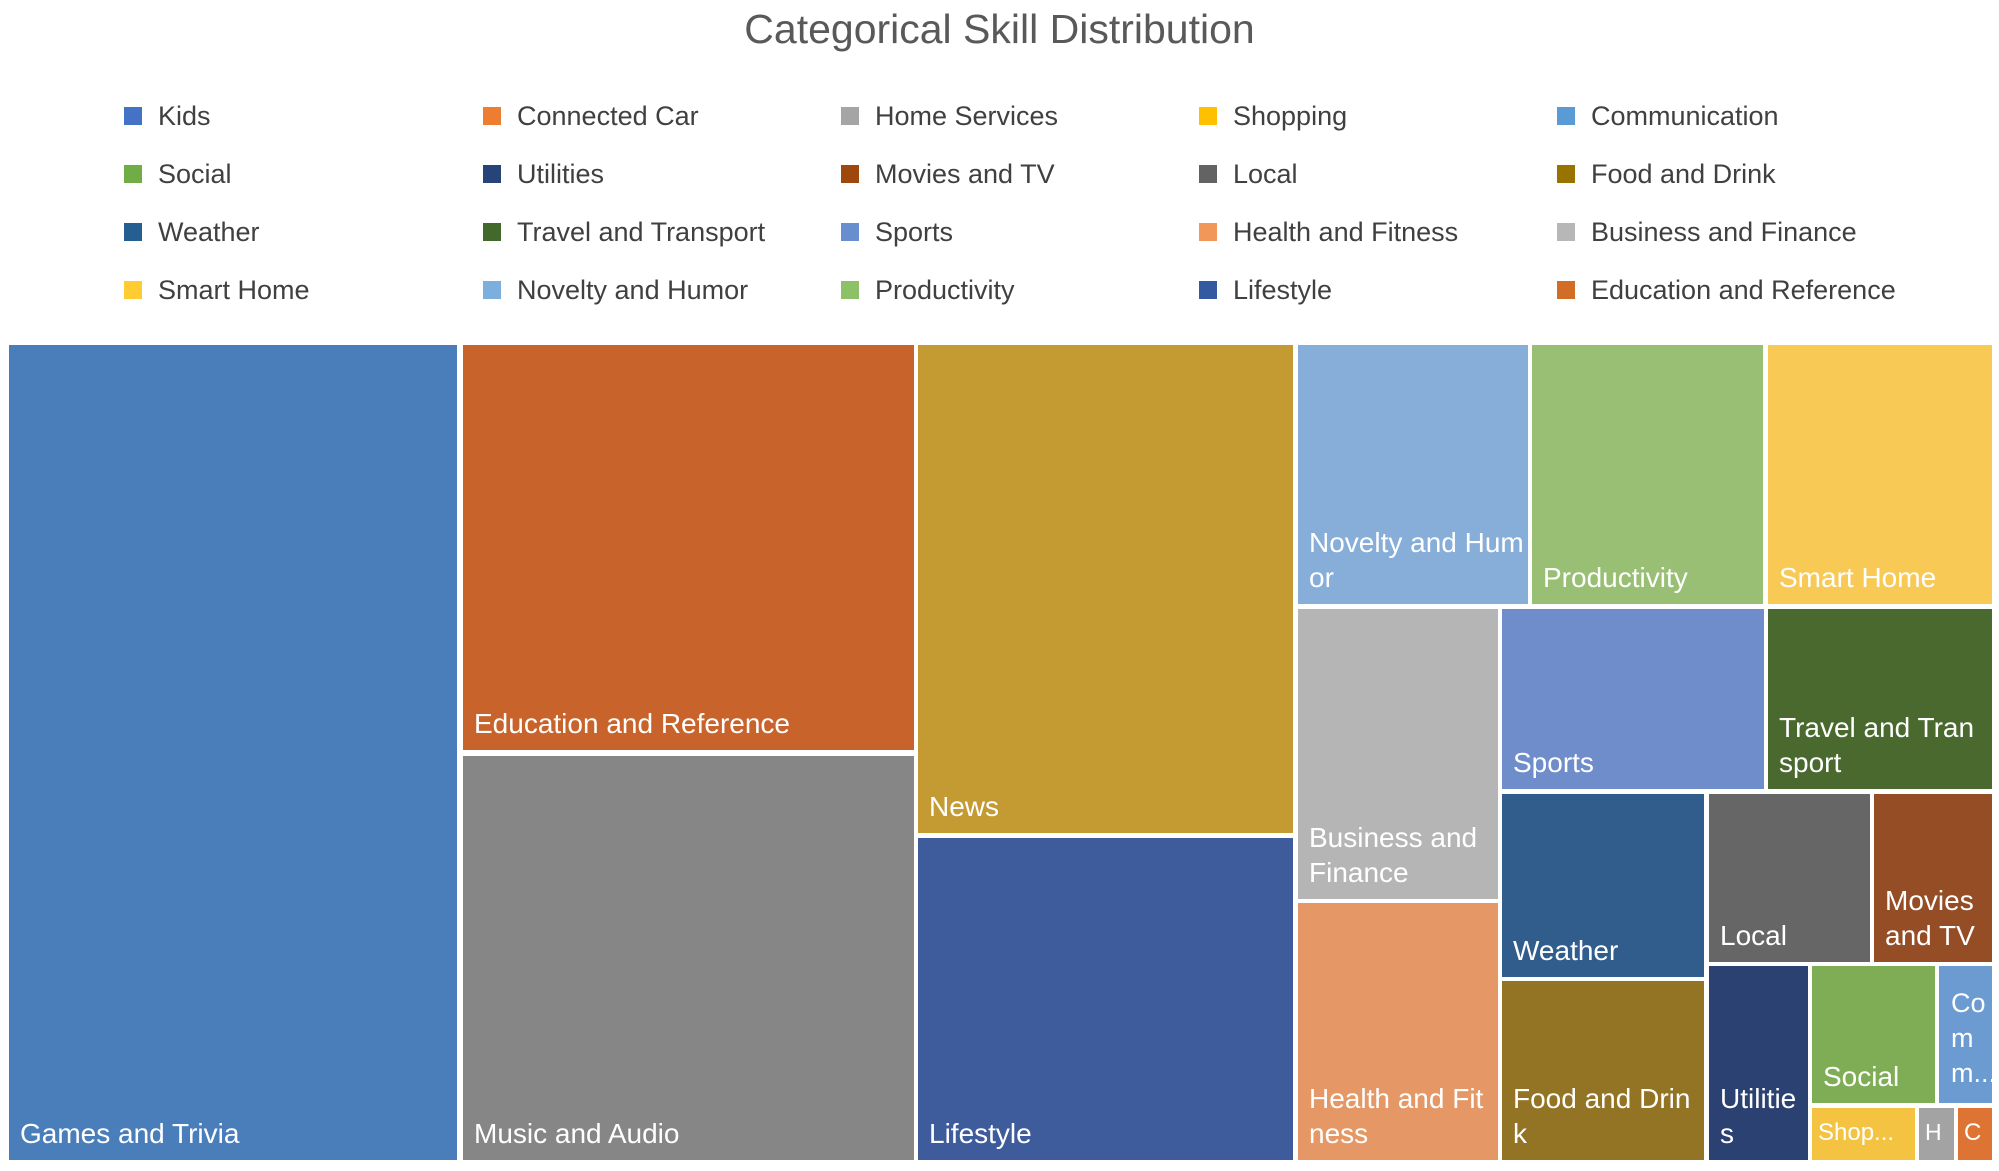 The image size is (1999, 1171). What do you see at coordinates (967, 115) in the screenshot?
I see `legend-label: Home Services` at bounding box center [967, 115].